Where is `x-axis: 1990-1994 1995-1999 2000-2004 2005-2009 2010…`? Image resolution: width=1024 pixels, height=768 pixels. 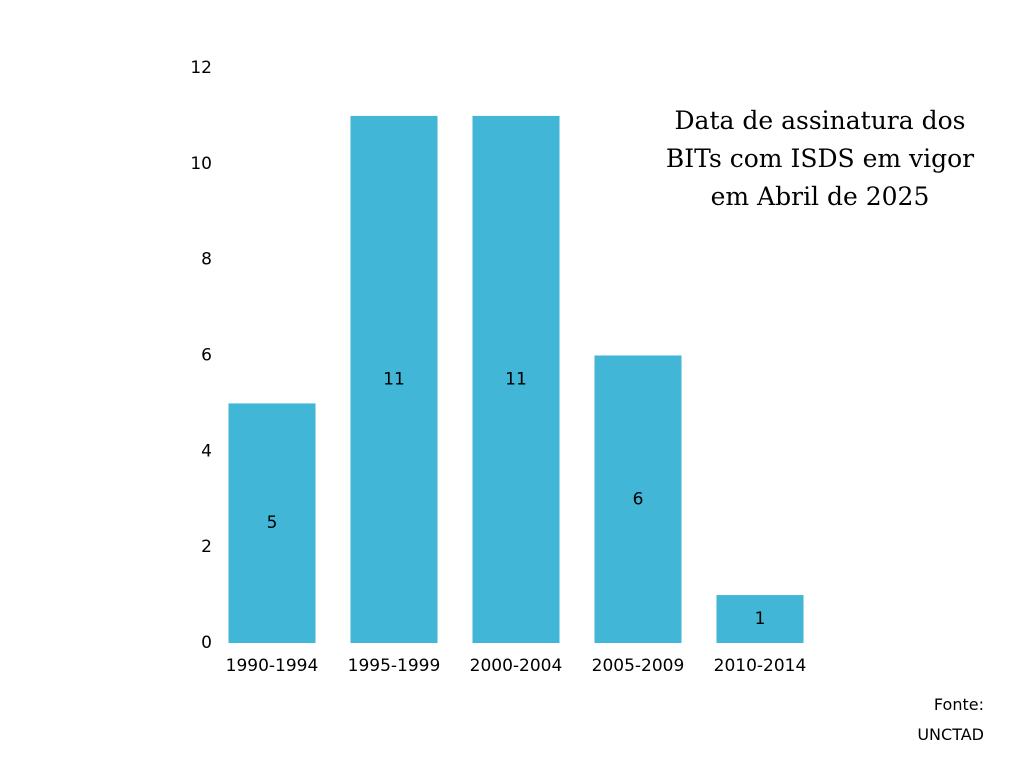 x-axis: 1990-1994 1995-1999 2000-2004 2005-2009 2010… is located at coordinates (516, 666).